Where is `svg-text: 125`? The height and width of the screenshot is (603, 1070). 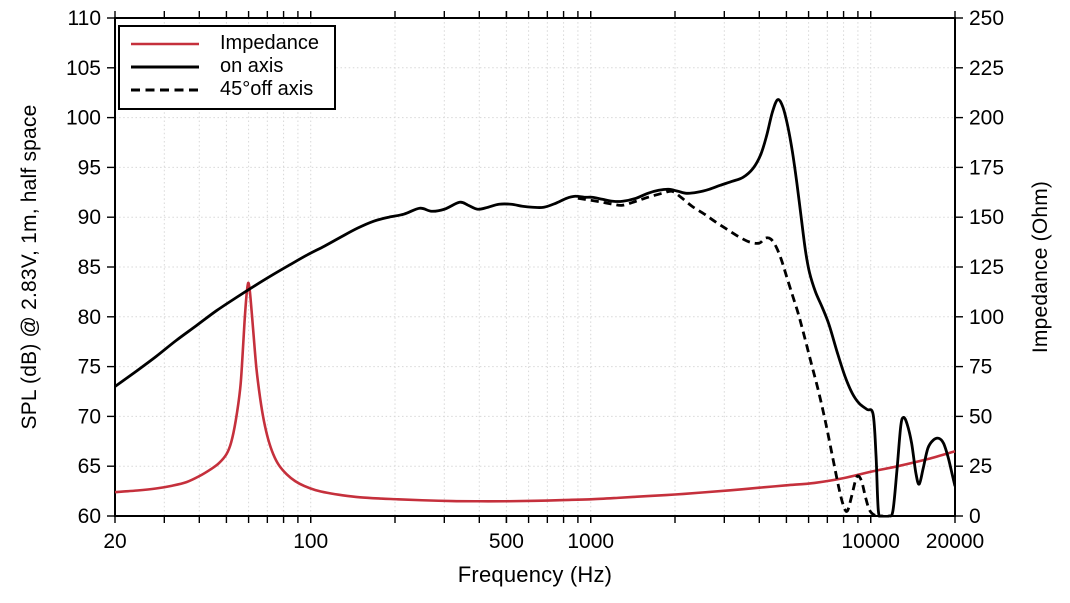
svg-text: 125 is located at coordinates (986, 267).